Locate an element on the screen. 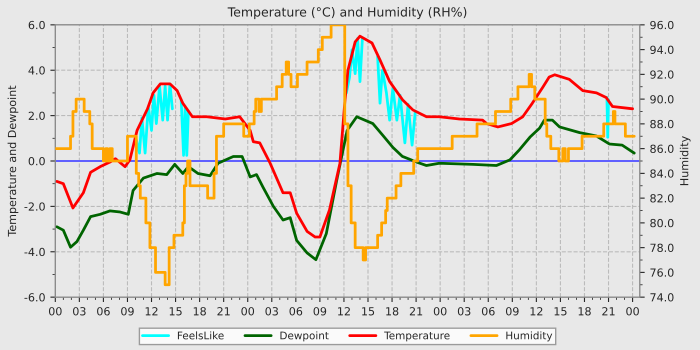 This screenshot has width=700, height=350. y2-tick-label: 94.0 is located at coordinates (662, 50).